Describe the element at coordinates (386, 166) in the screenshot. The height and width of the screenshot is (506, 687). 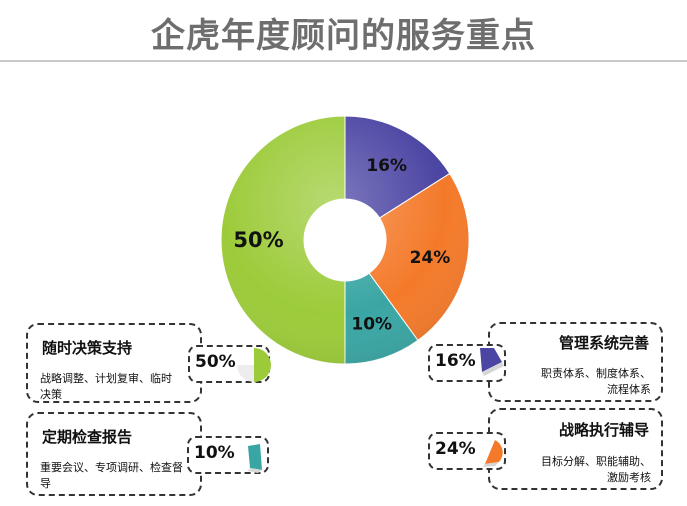
I see `slice-label-16: 16%` at that location.